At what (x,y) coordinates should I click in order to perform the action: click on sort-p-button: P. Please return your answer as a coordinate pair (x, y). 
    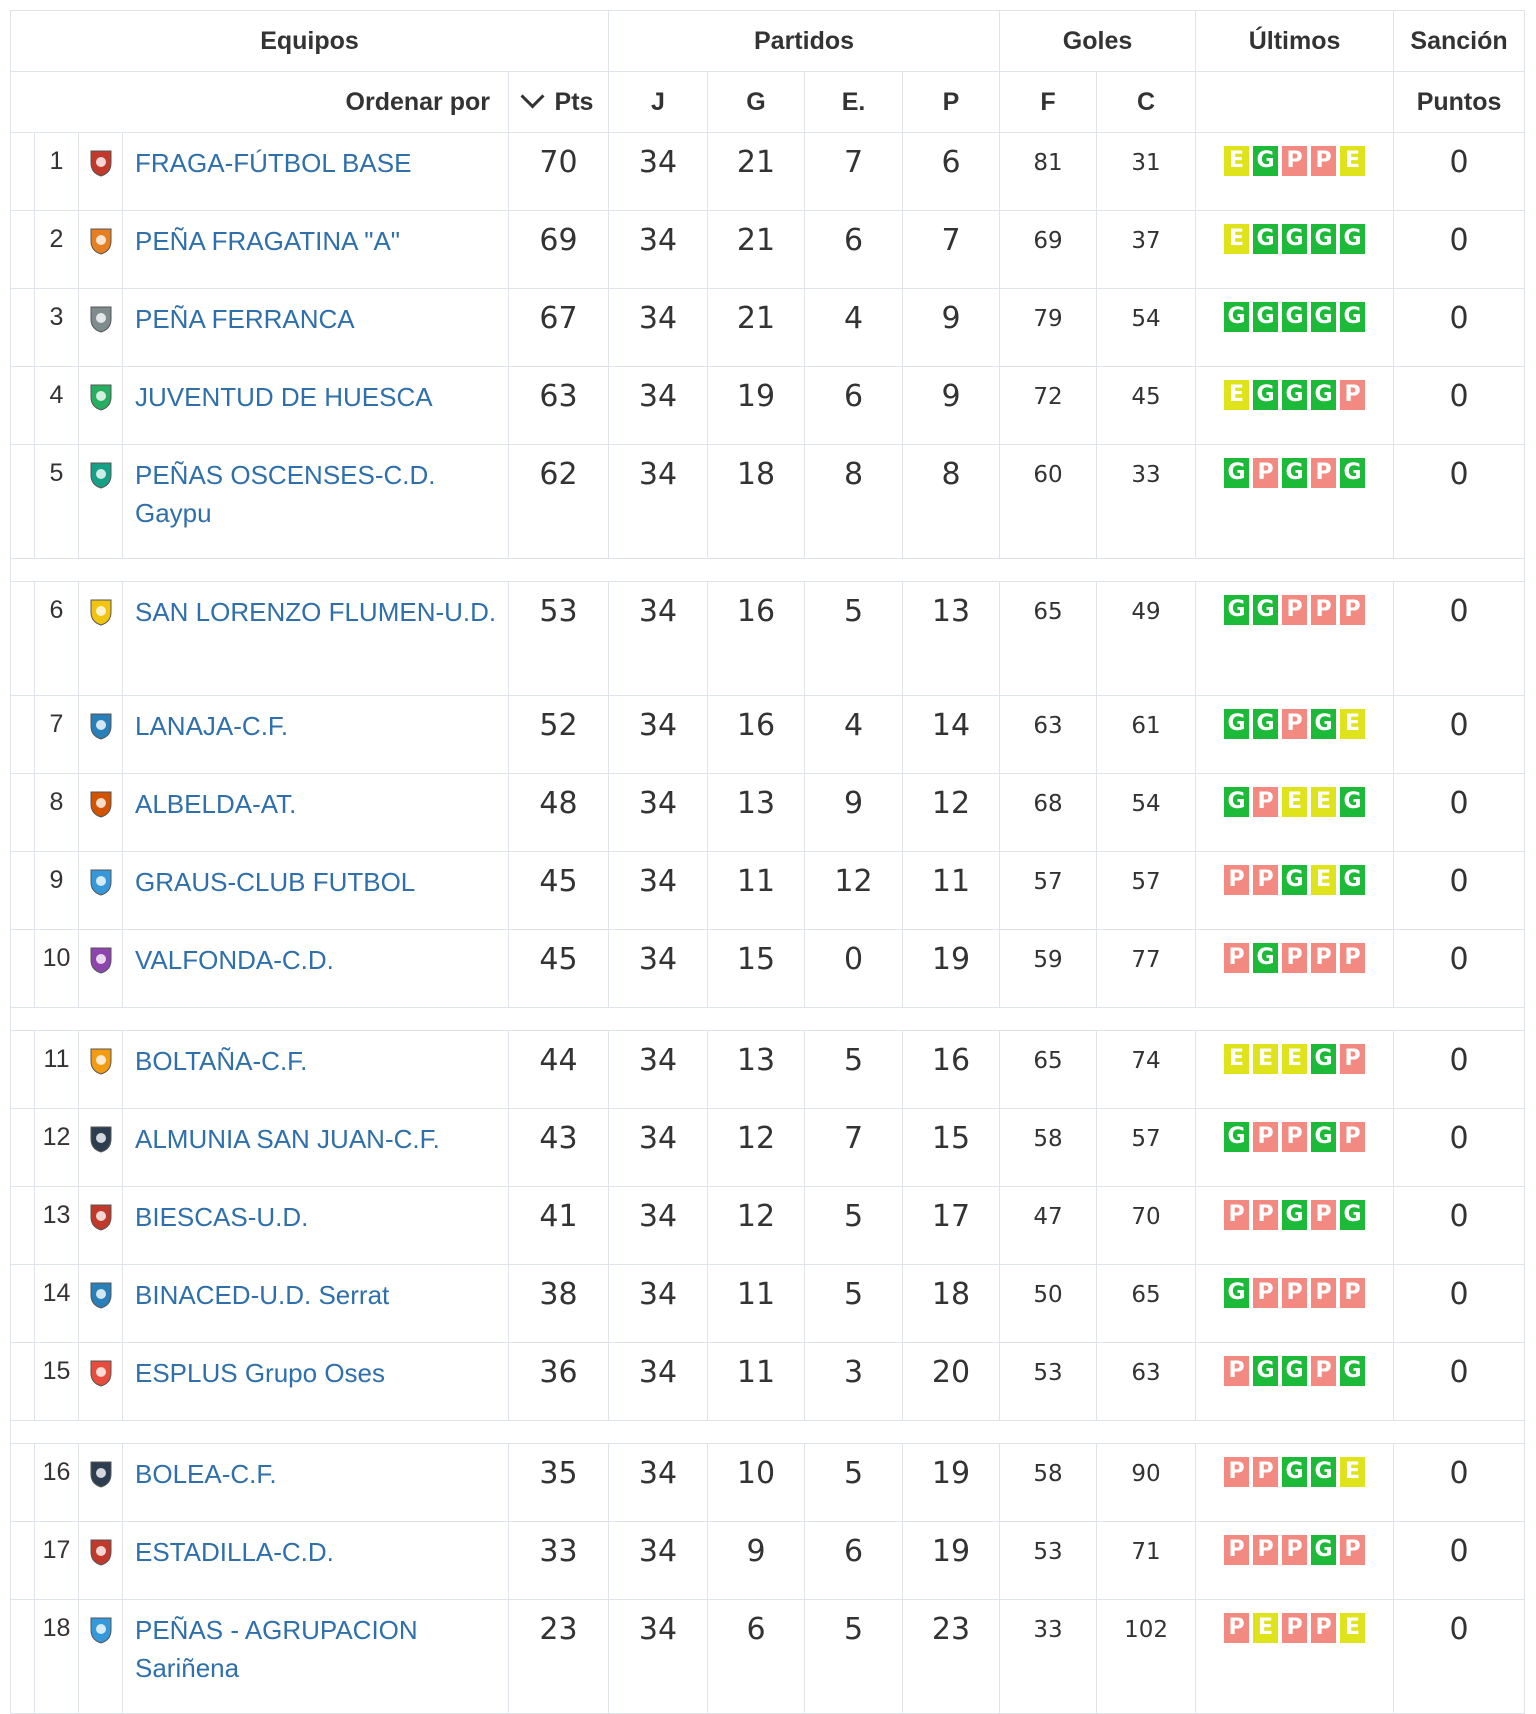
    Looking at the image, I should click on (951, 102).